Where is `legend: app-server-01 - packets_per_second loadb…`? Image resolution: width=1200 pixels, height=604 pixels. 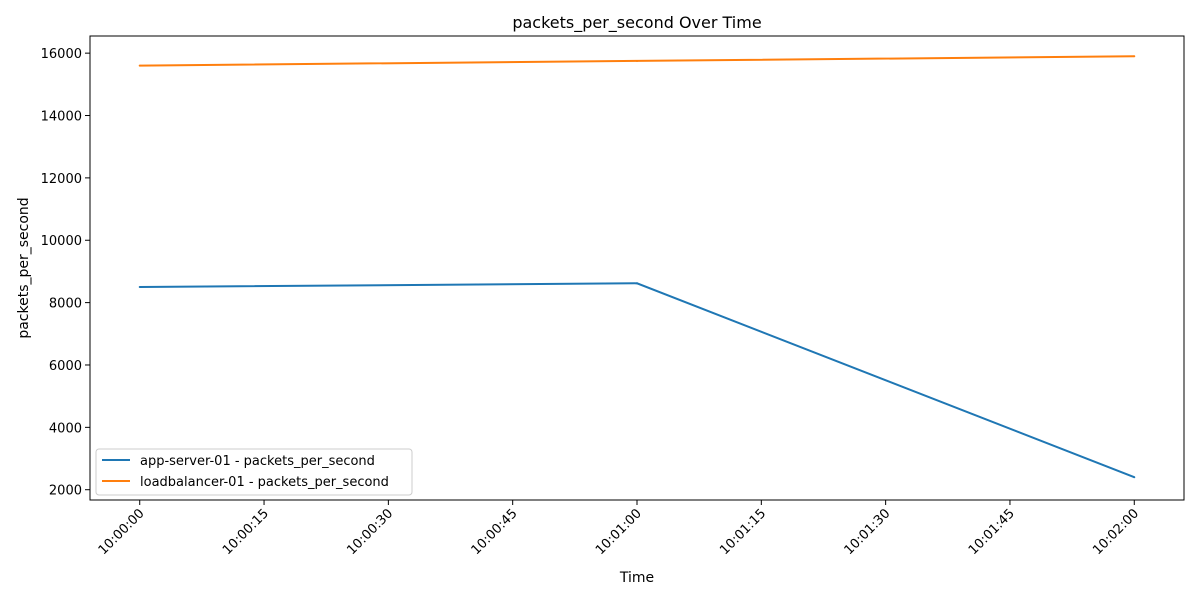
legend: app-server-01 - packets_per_second loadb… is located at coordinates (254, 472).